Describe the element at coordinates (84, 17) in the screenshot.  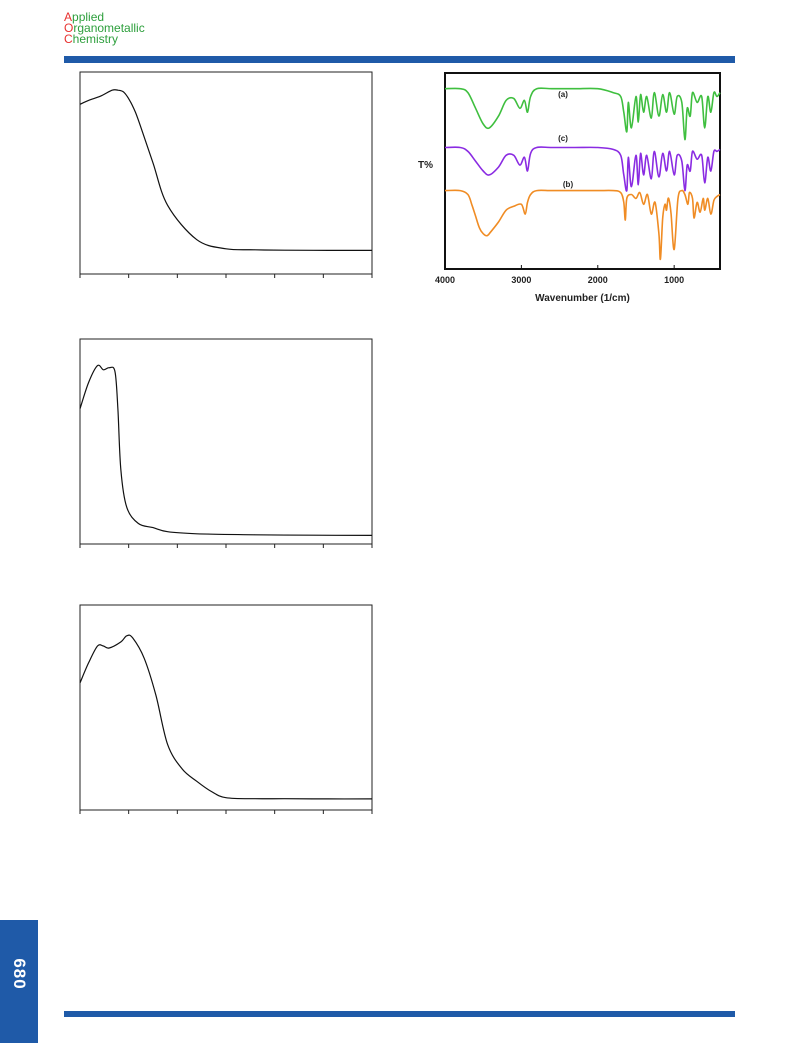
I see `logo-line-applied: Applied` at that location.